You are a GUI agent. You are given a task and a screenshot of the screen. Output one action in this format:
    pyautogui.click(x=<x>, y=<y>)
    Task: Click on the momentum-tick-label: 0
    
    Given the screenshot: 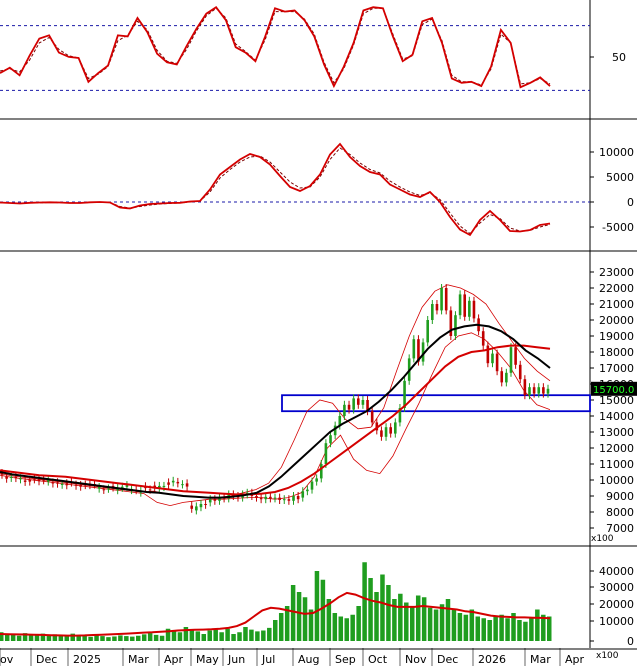 What is the action you would take?
    pyautogui.click(x=630, y=202)
    